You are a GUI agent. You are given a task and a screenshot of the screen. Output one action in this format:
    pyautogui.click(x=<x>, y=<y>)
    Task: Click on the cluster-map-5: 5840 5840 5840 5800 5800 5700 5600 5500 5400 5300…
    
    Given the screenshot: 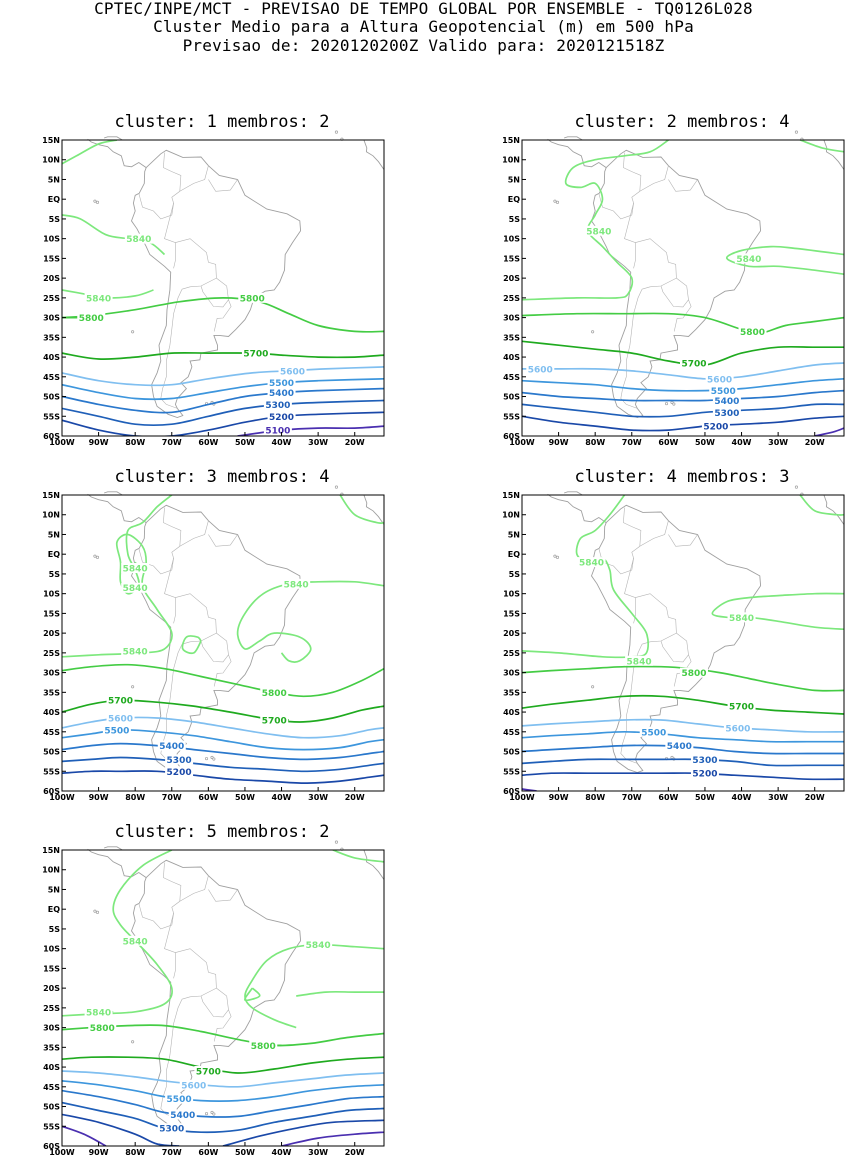 What is the action you would take?
    pyautogui.click(x=192, y=998)
    